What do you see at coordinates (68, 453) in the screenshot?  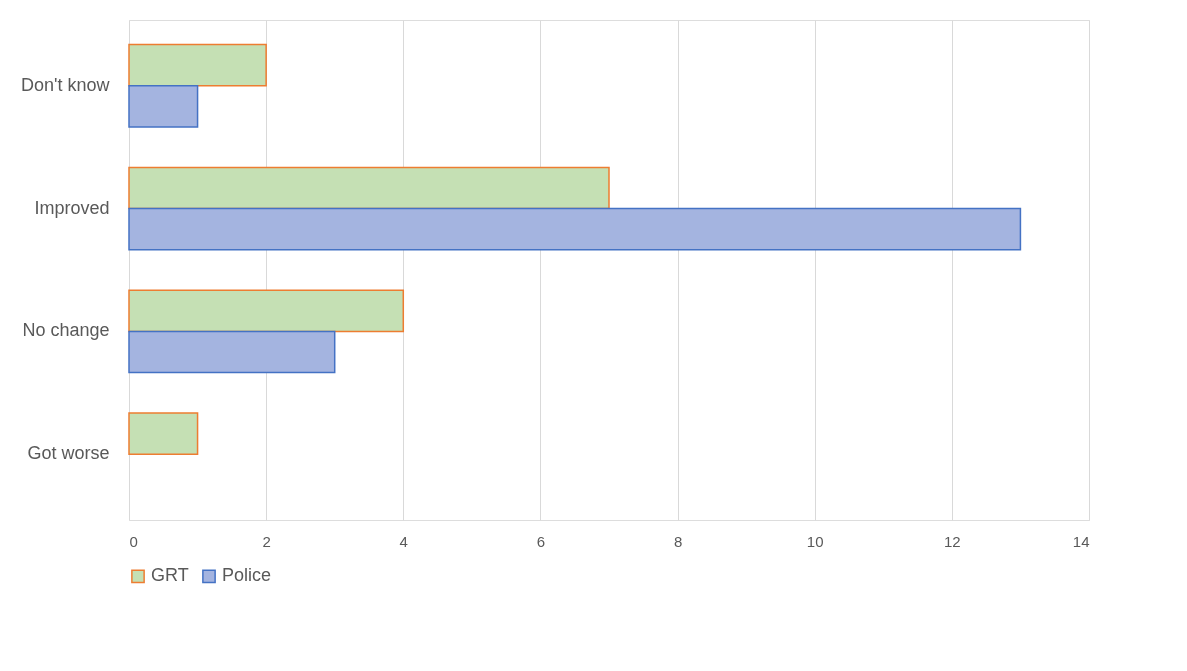 I see `y-tick-label: Got worse` at bounding box center [68, 453].